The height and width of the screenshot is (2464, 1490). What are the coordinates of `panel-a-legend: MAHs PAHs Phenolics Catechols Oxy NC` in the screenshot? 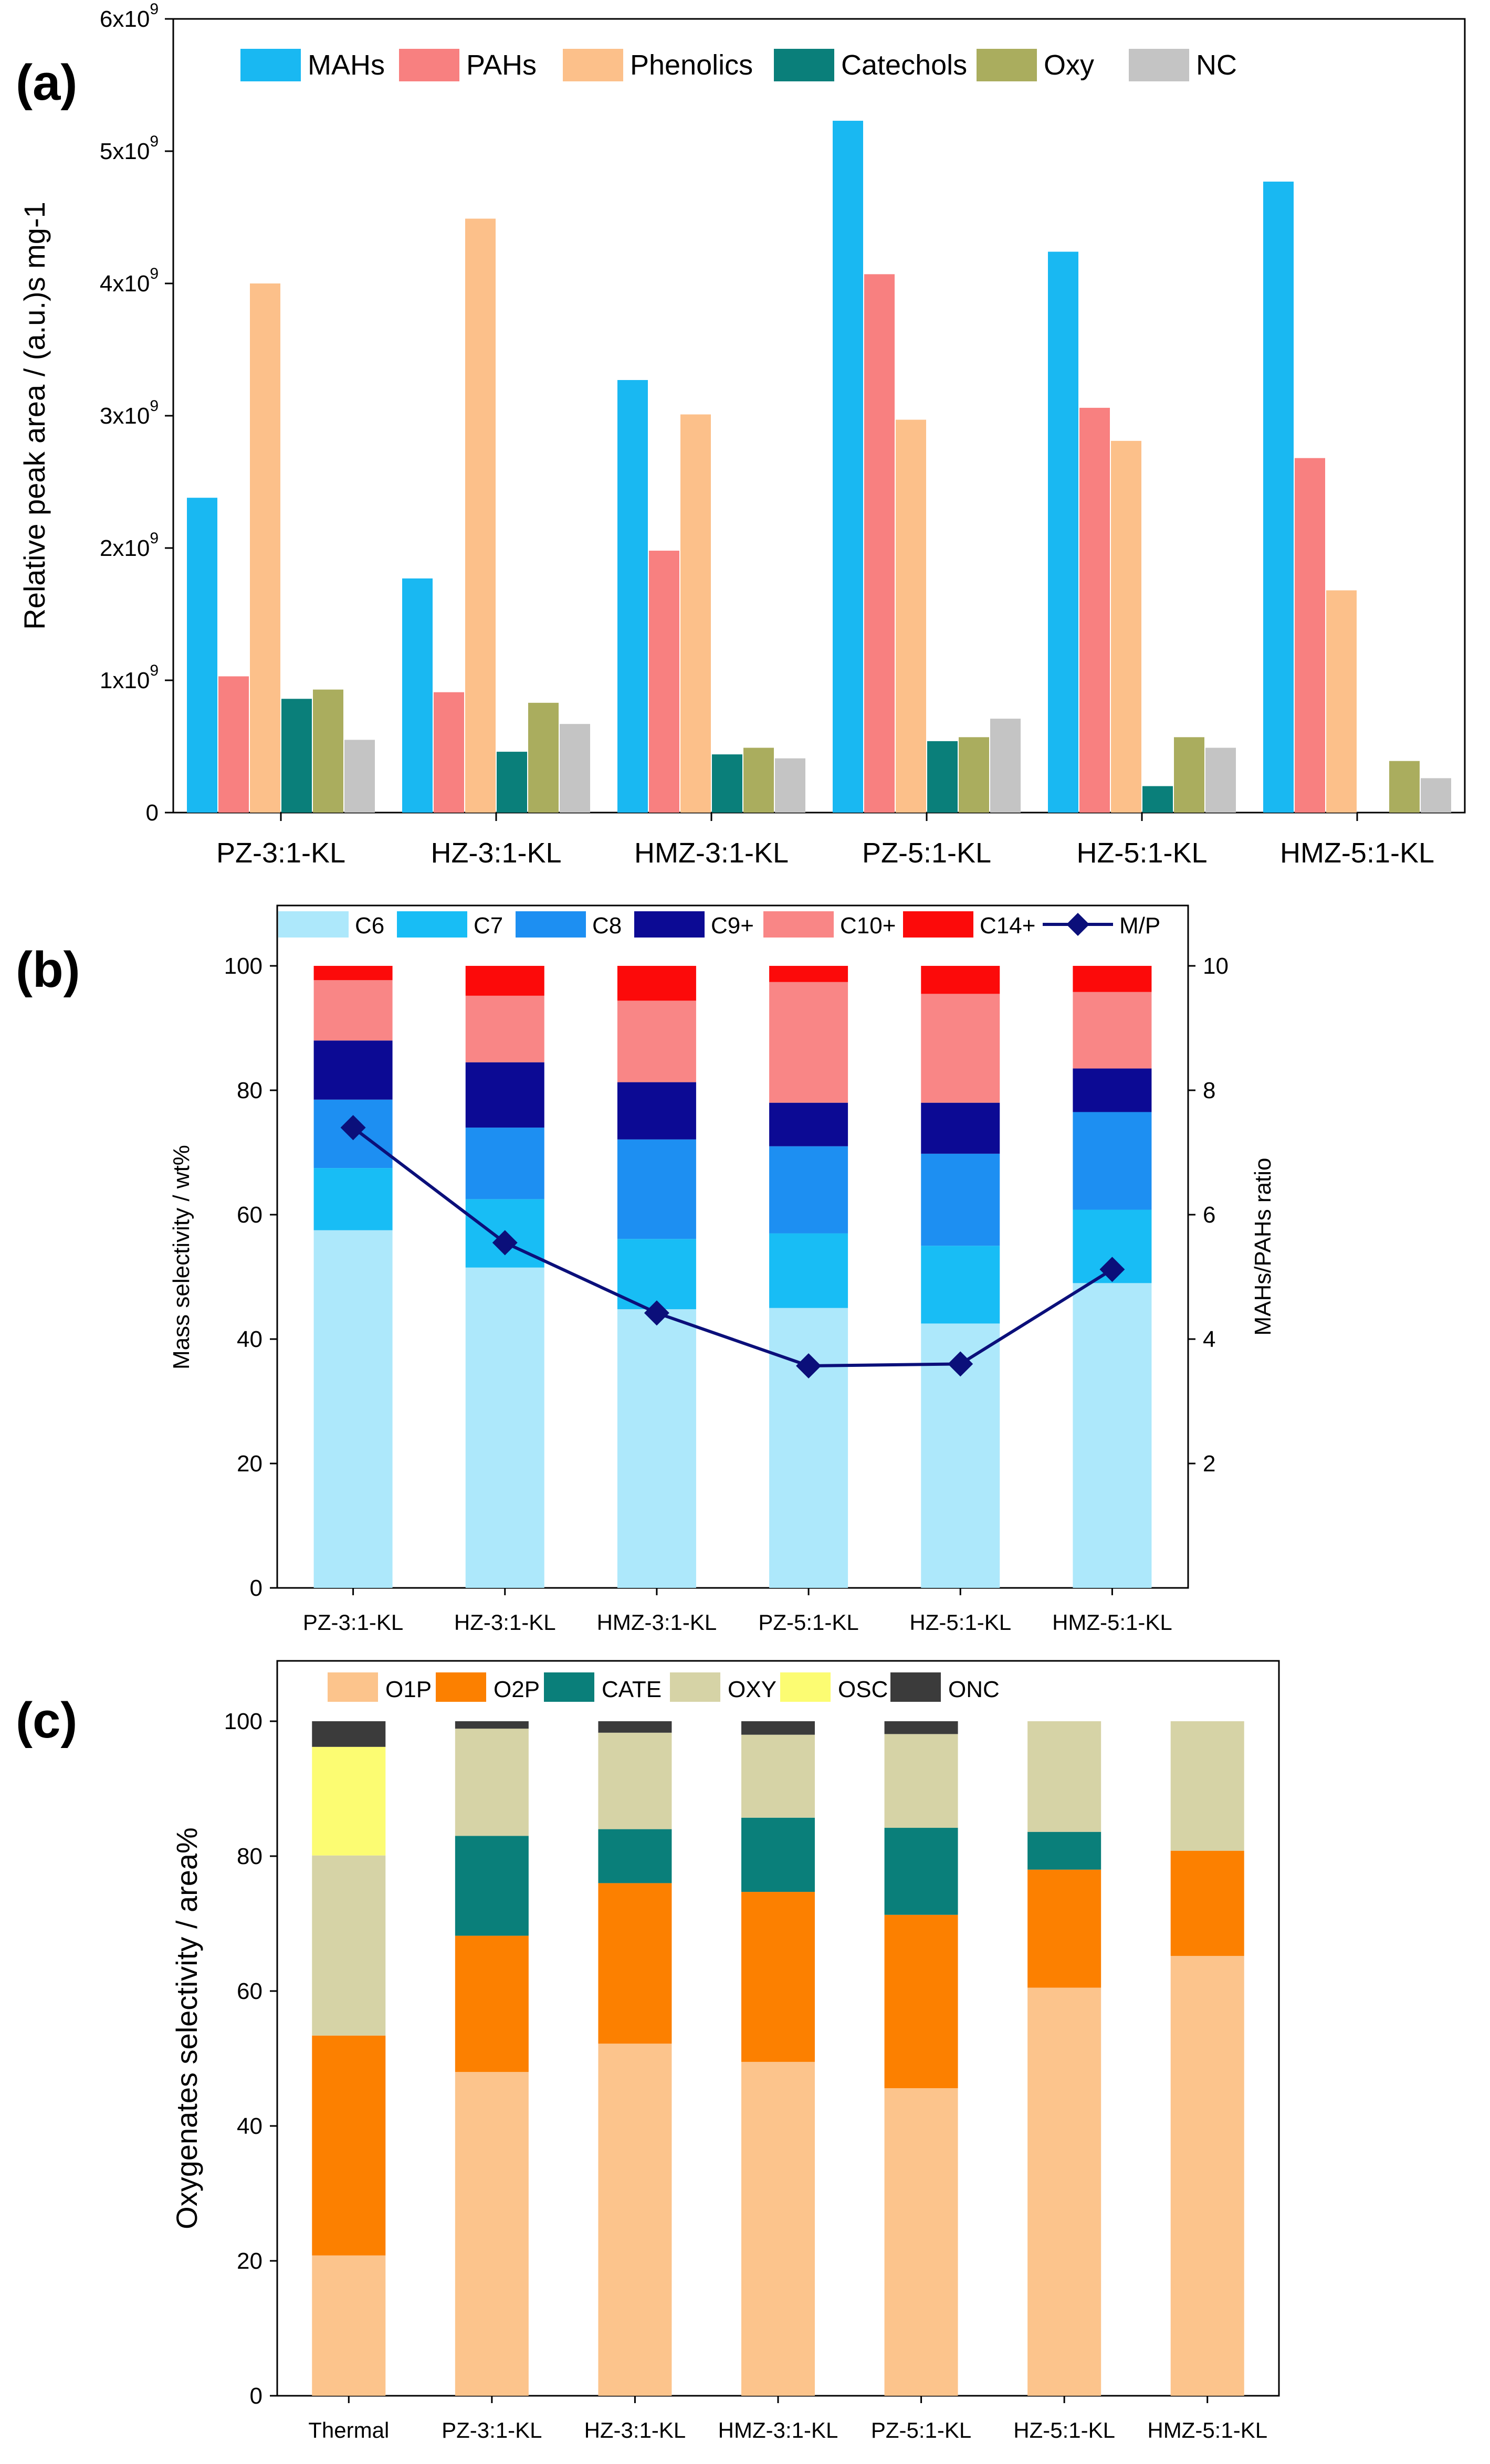 It's located at (738, 65).